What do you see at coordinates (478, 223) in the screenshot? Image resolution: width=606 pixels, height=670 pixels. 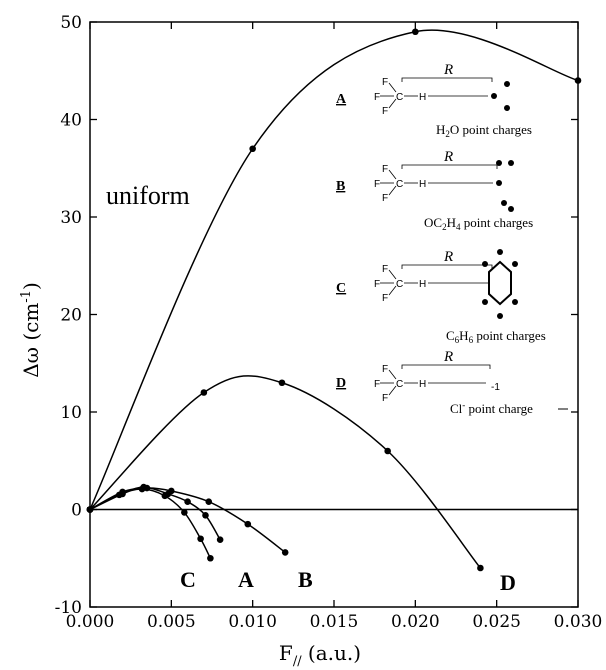 I see `legend-caption-b: OC2H4 point charges` at bounding box center [478, 223].